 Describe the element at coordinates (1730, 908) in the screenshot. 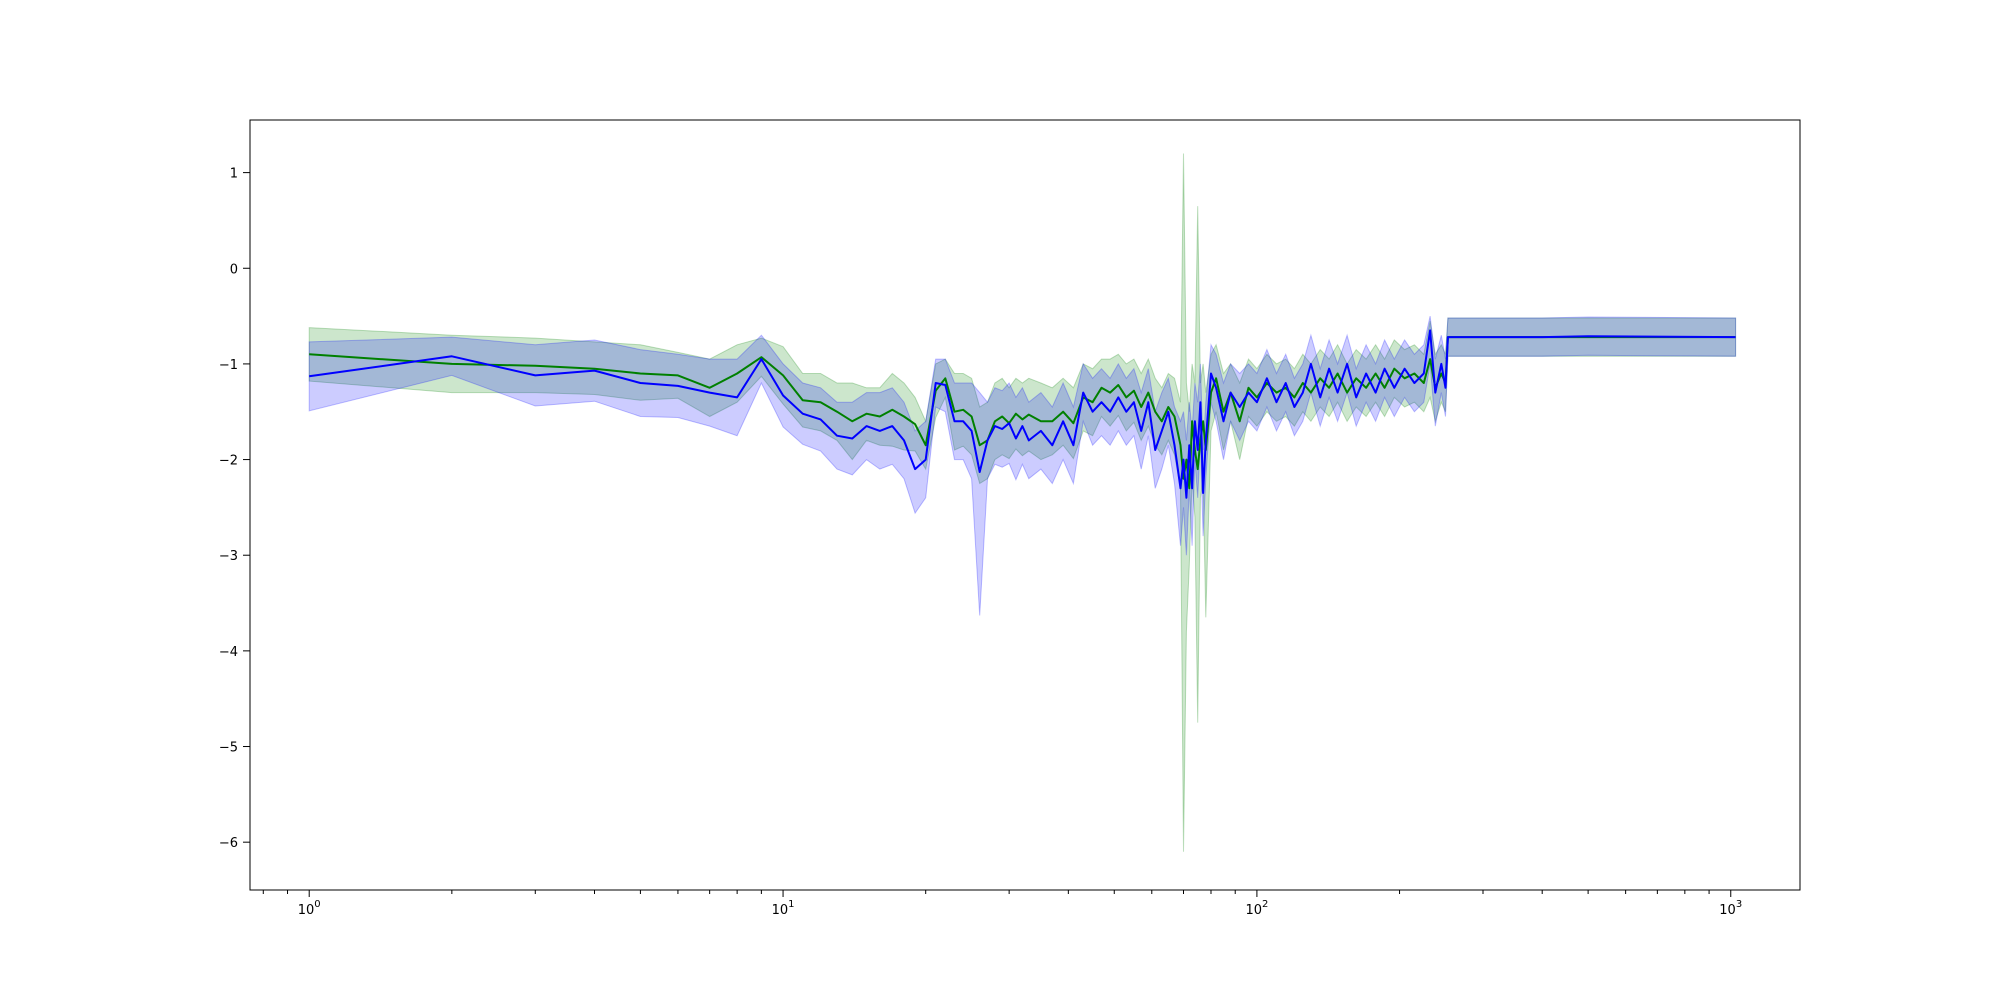

I see `x-tick-label: 10³` at that location.